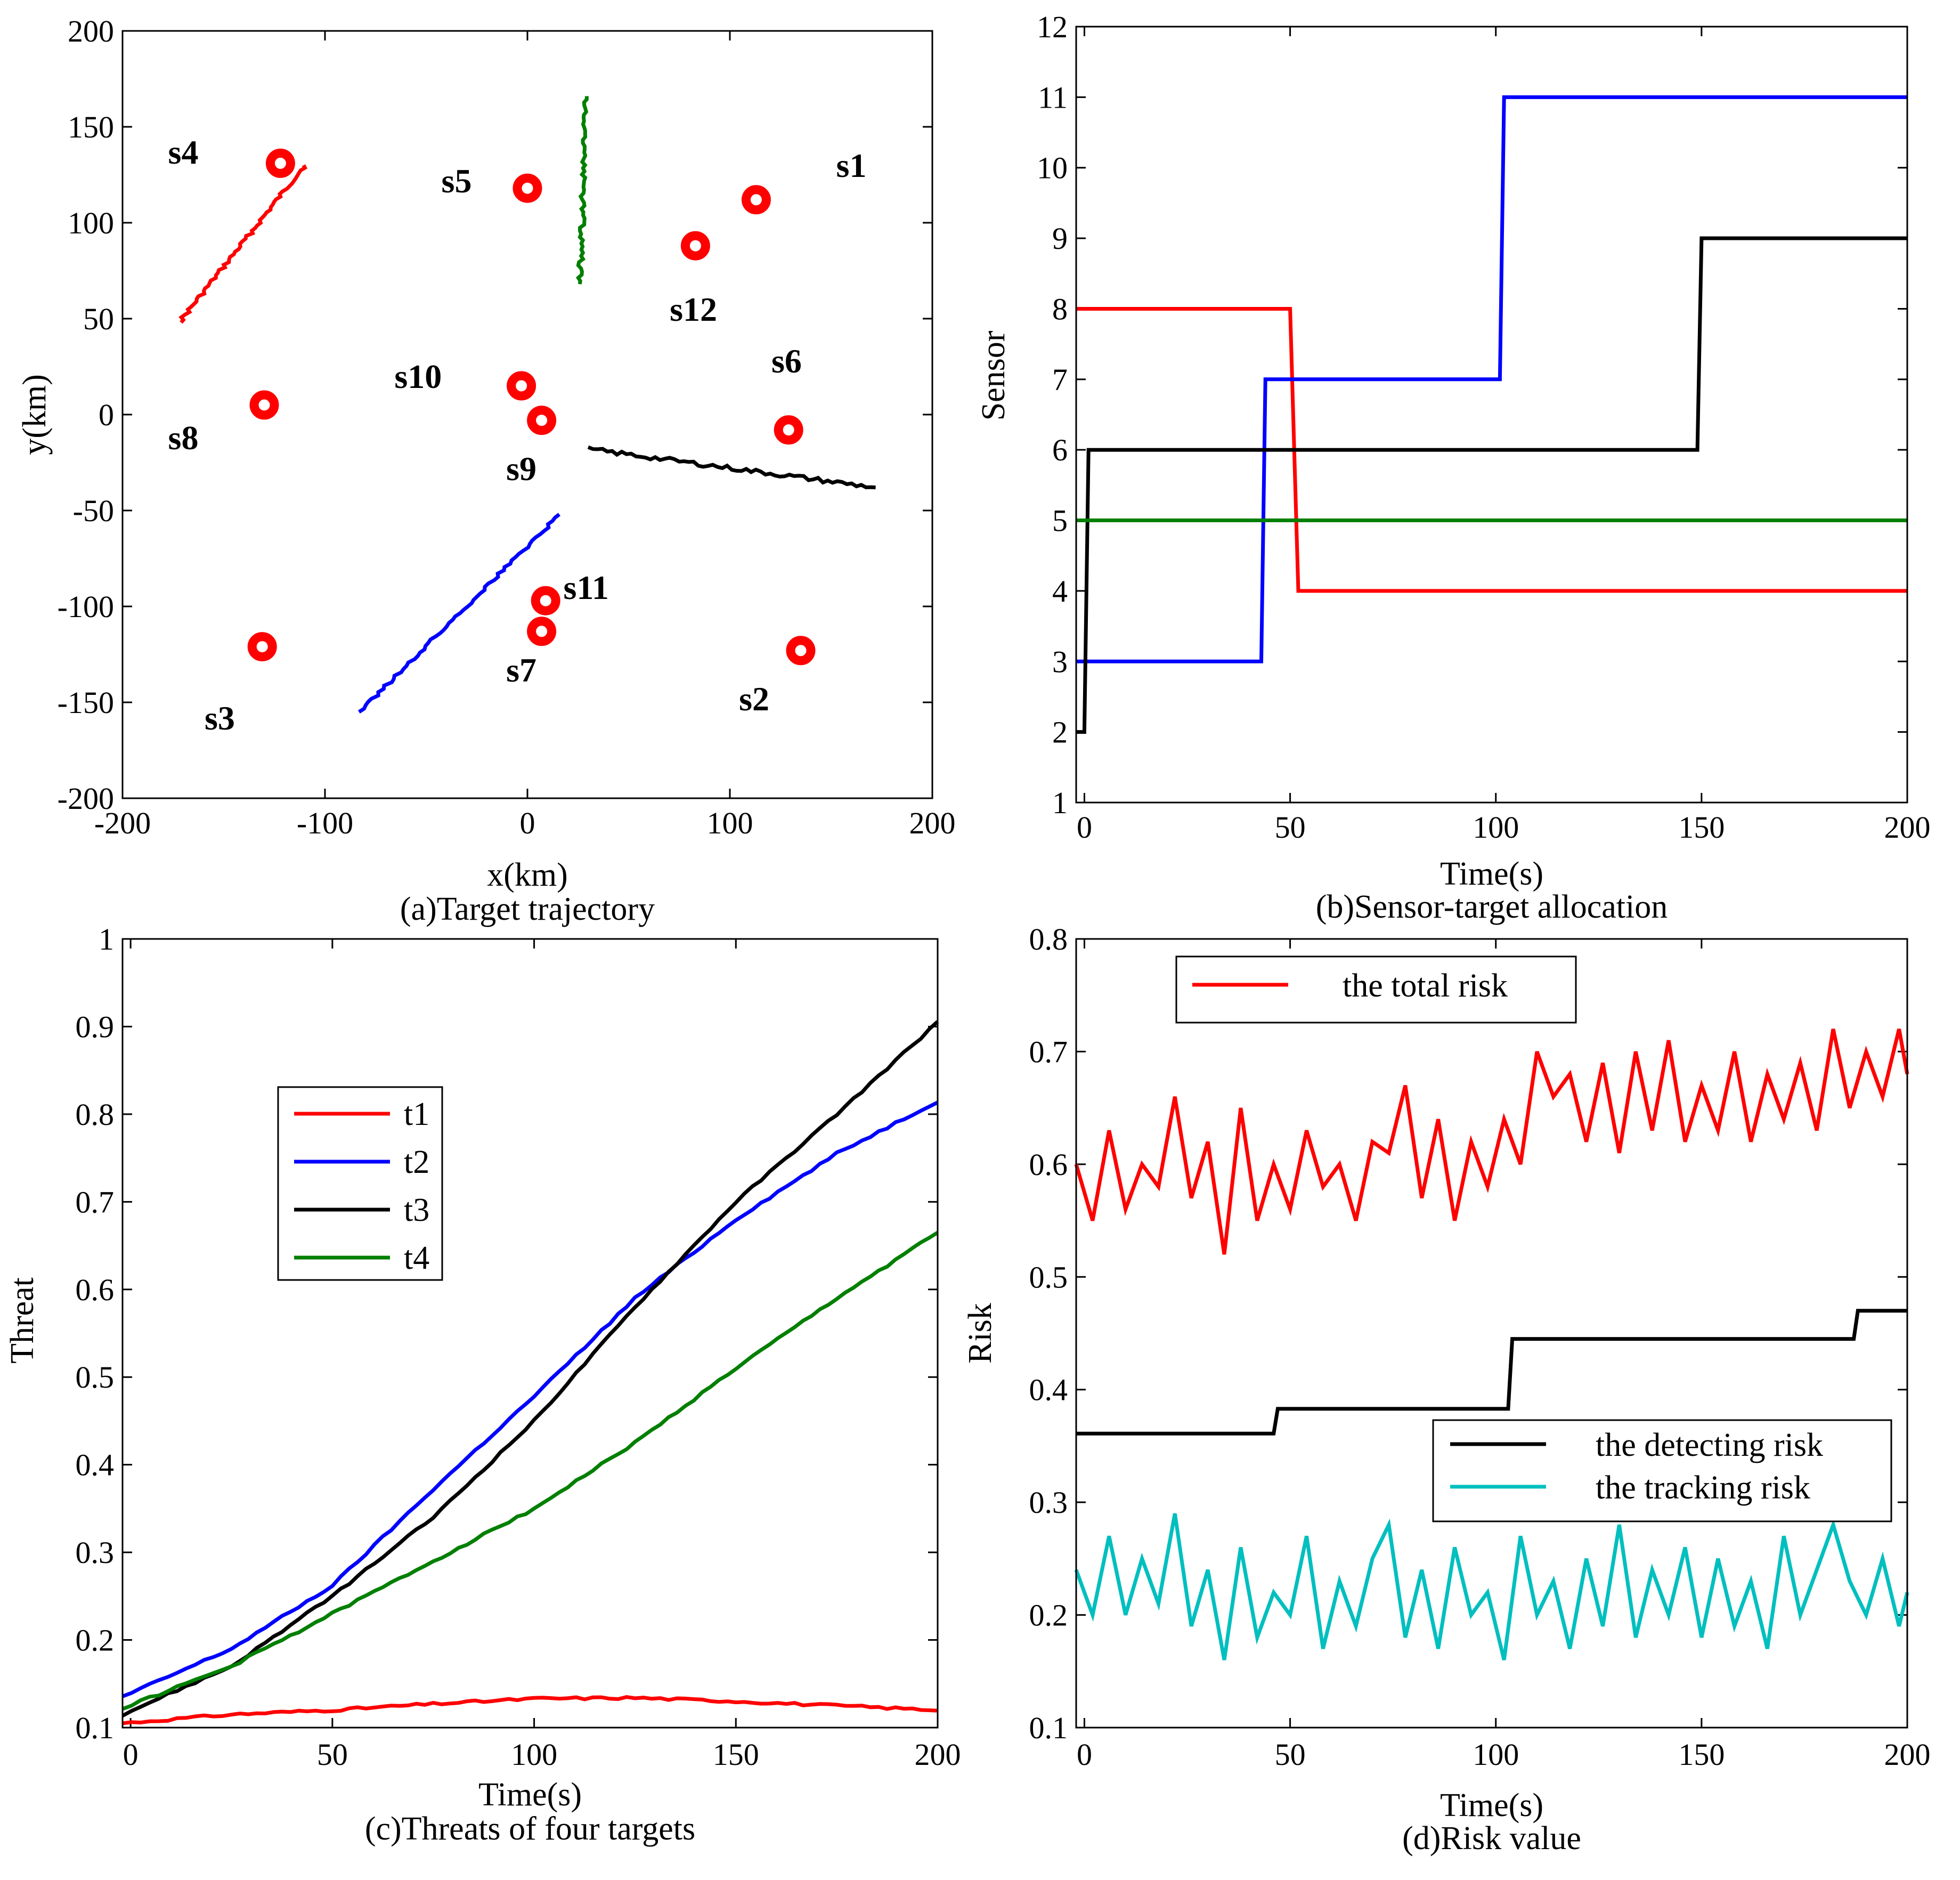 The image size is (1960, 1880). Describe the element at coordinates (1060, 450) in the screenshot. I see `panel-b-ytick-label: 6` at that location.